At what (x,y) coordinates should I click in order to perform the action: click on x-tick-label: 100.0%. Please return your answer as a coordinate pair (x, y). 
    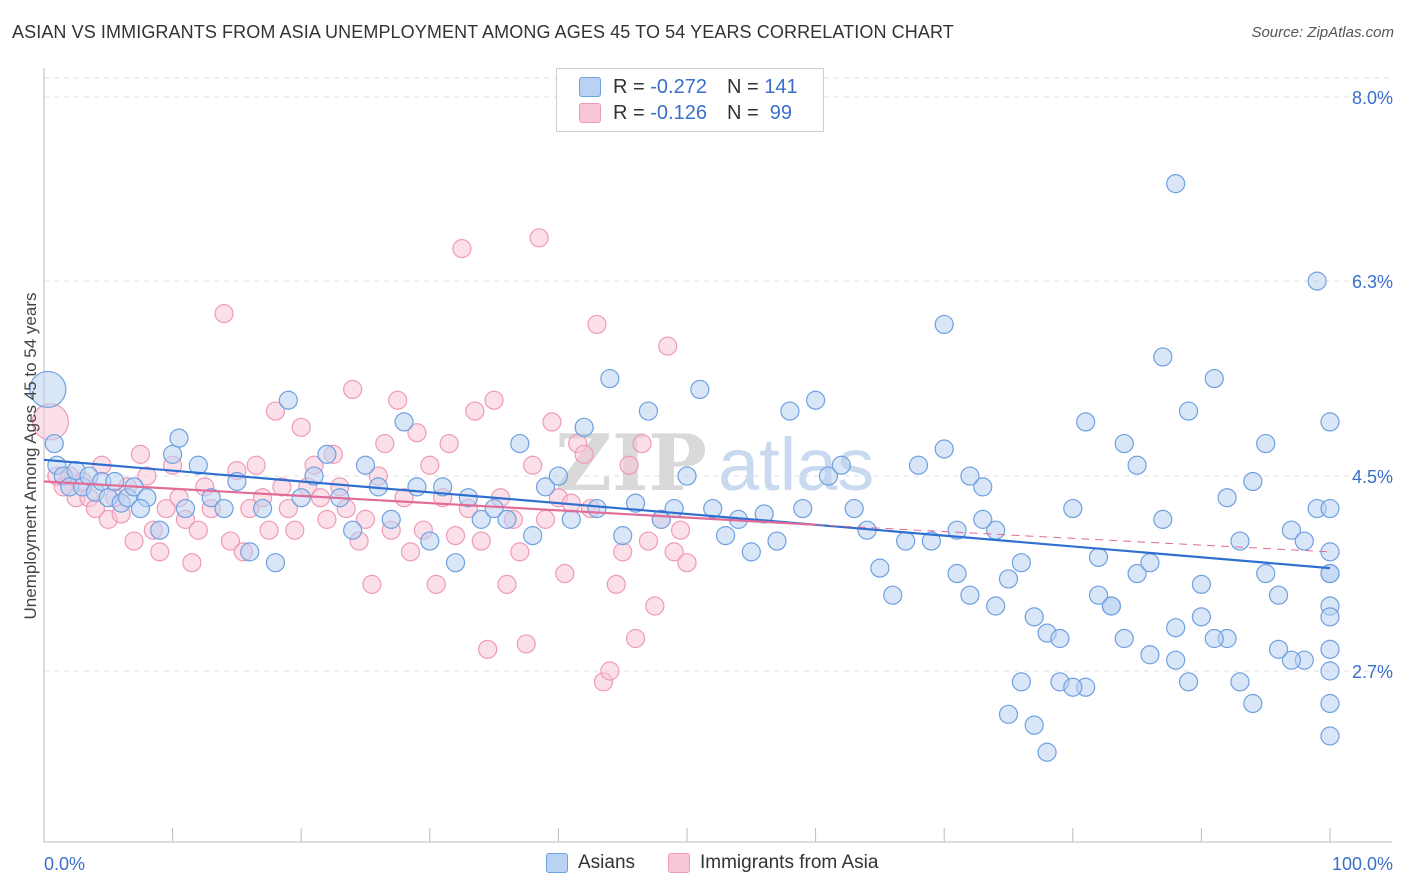
    Looking at the image, I should click on (1362, 864).